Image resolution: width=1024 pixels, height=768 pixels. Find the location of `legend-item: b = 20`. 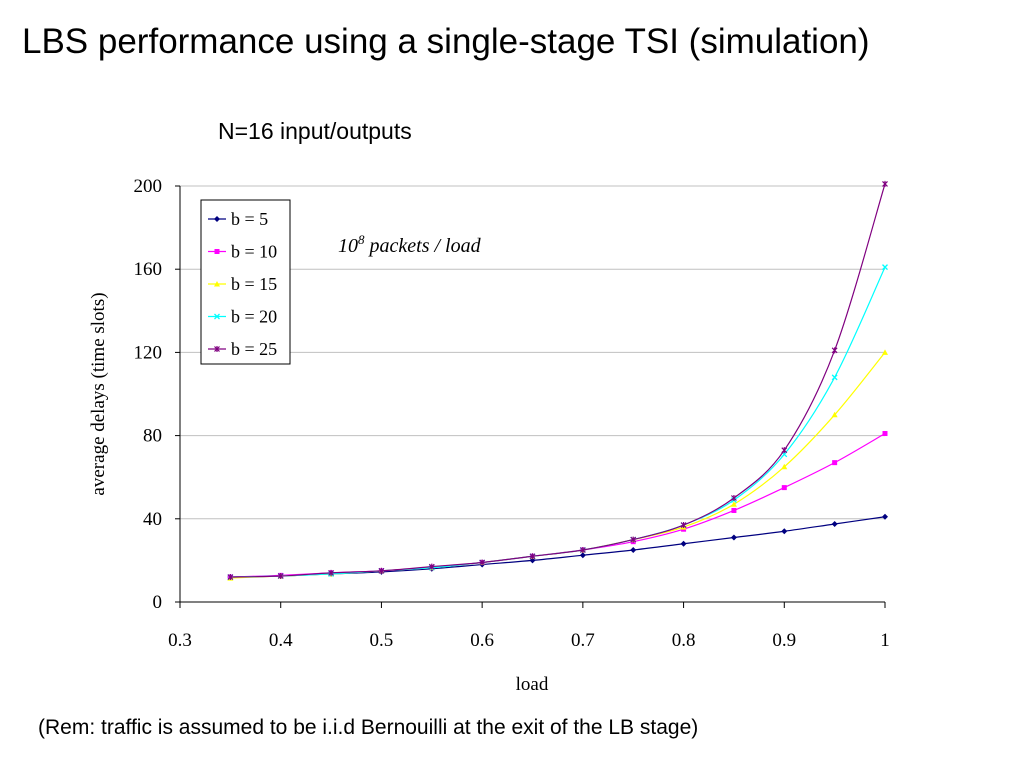

legend-item: b = 20 is located at coordinates (242, 317).